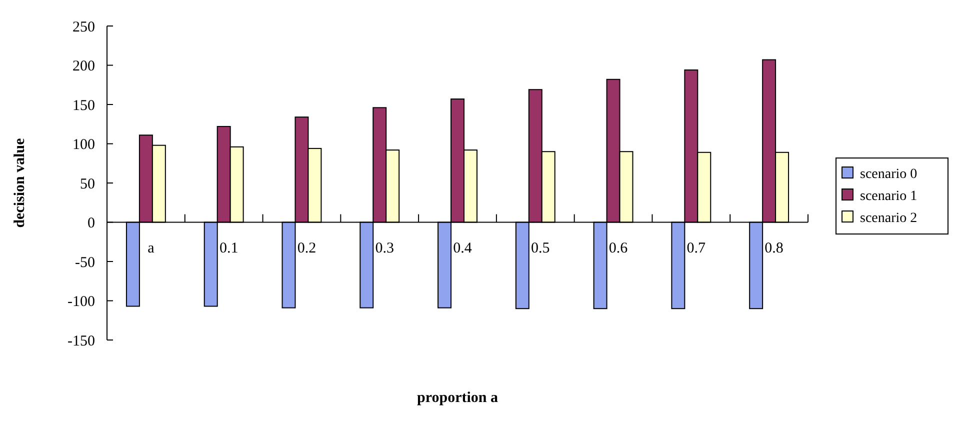 Image resolution: width=968 pixels, height=424 pixels. I want to click on y-tick-label: -50, so click(85, 262).